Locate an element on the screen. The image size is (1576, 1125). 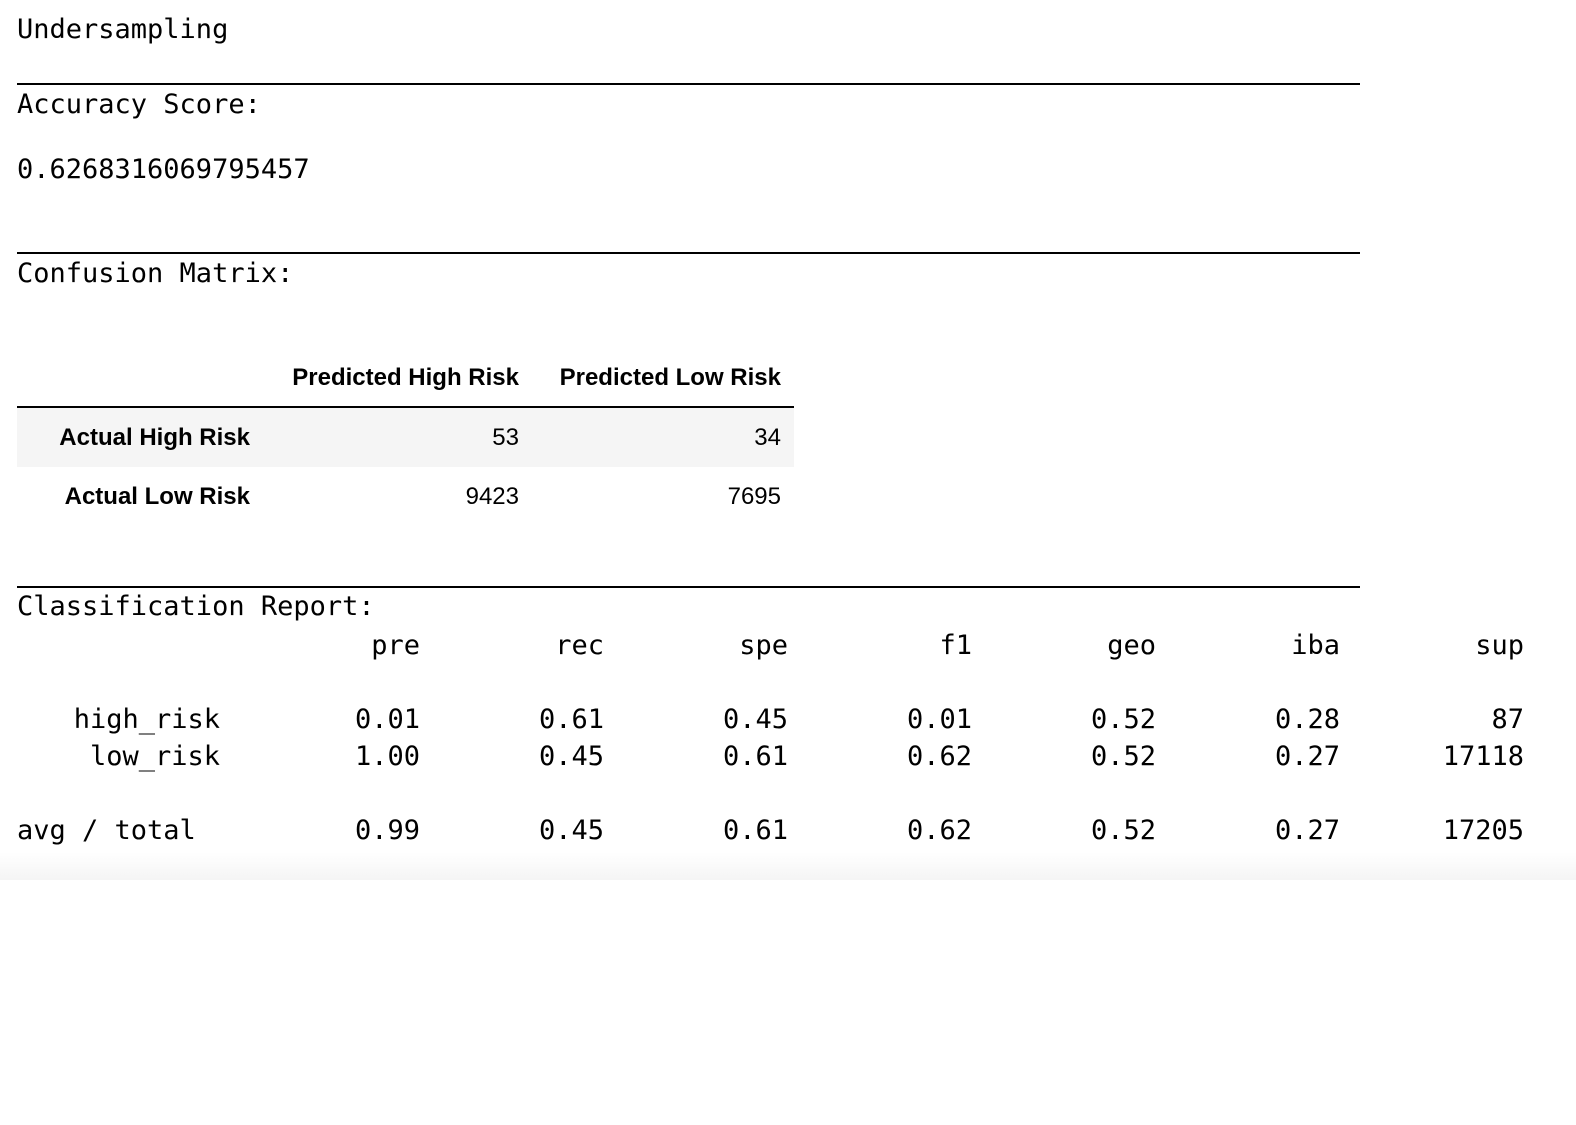
row-header: Actual Low Risk is located at coordinates (157, 496).